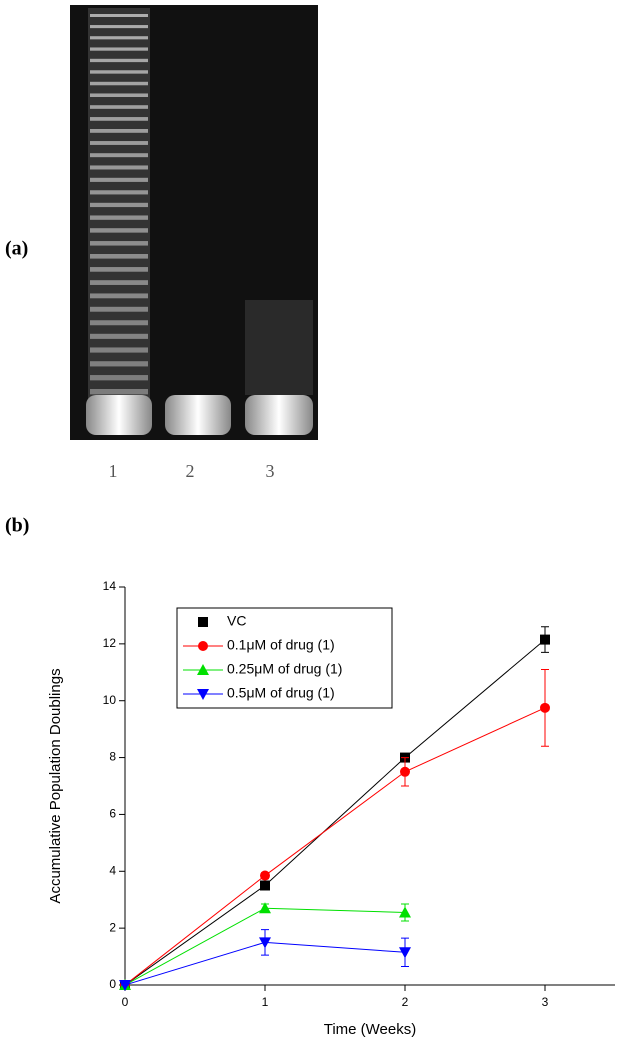 The width and height of the screenshot is (624, 1050). I want to click on panel-label: (a), so click(16, 249).